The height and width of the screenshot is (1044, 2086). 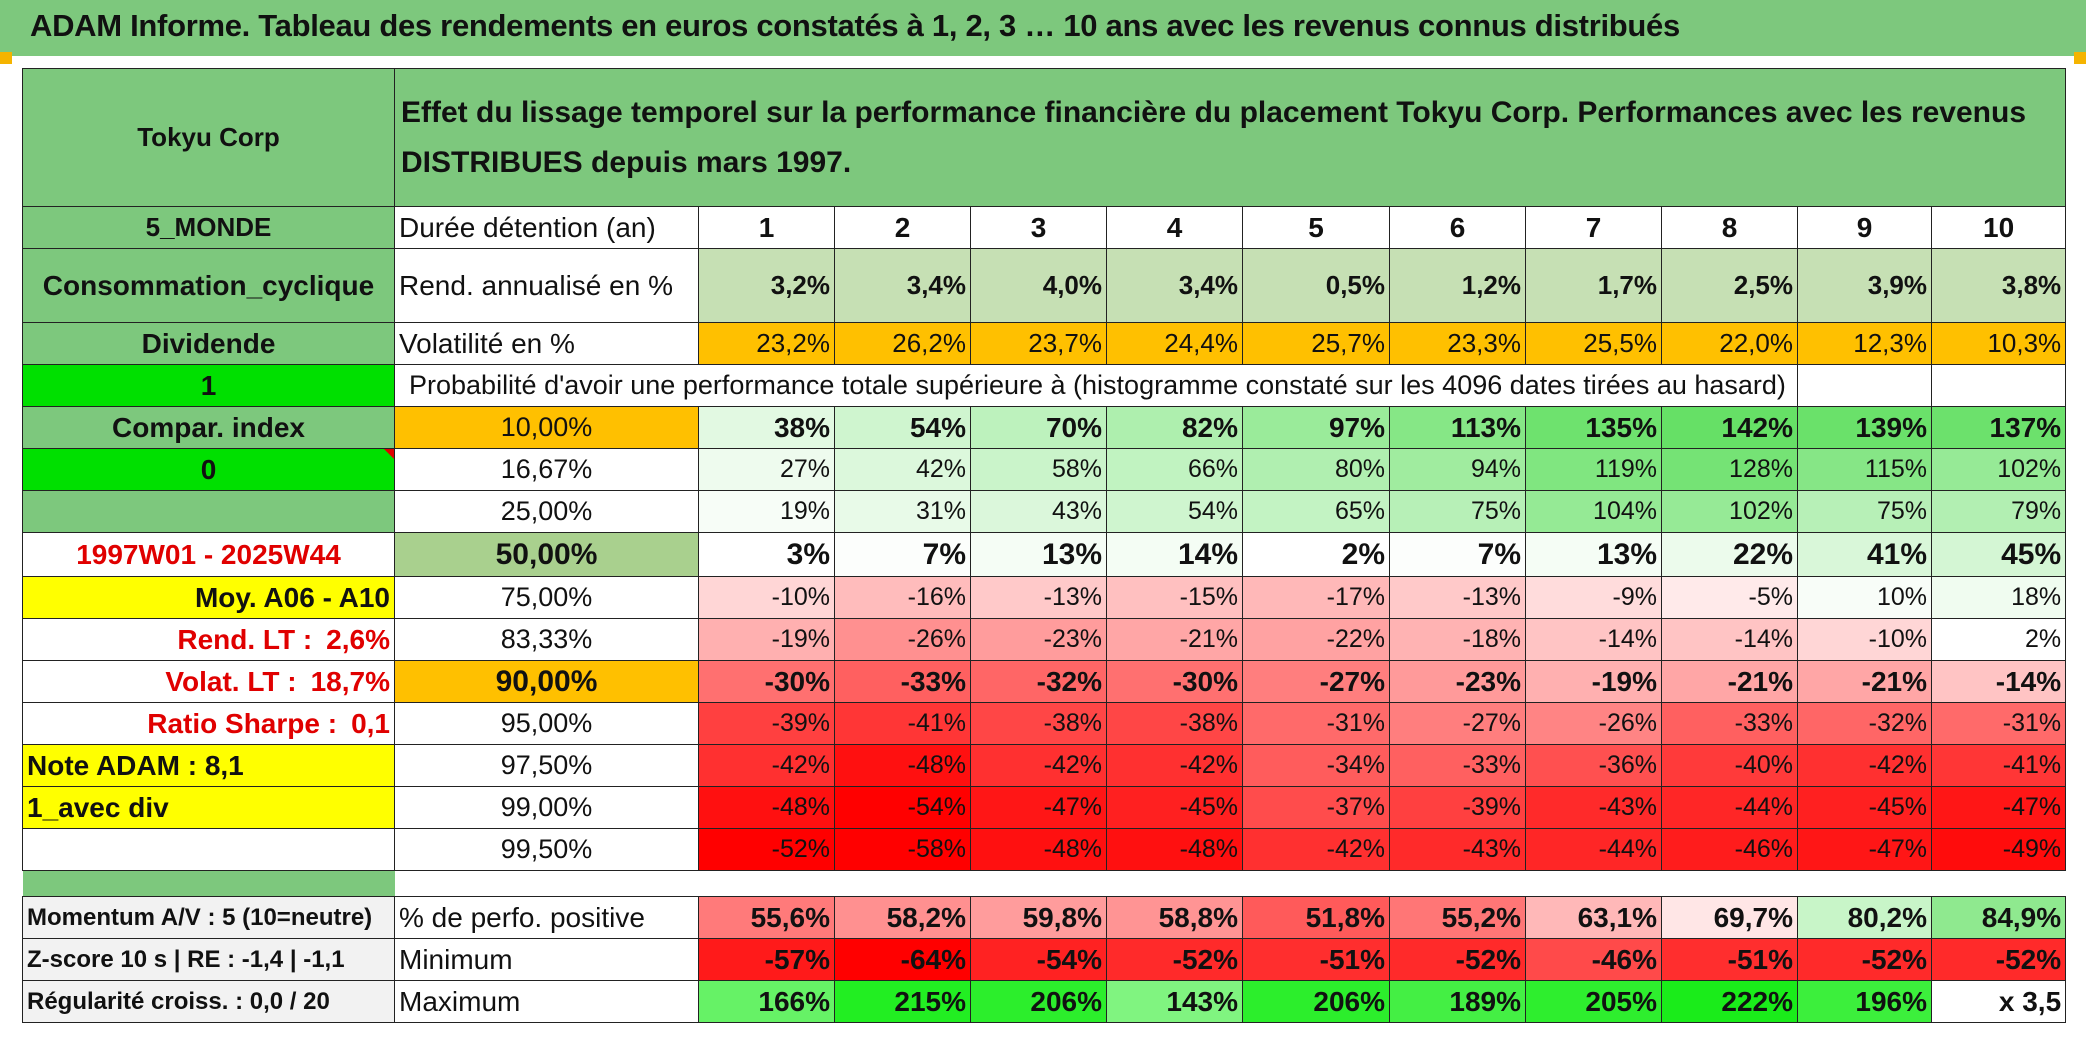 What do you see at coordinates (1998, 427) in the screenshot?
I see `quantile-value-cell: 137%` at bounding box center [1998, 427].